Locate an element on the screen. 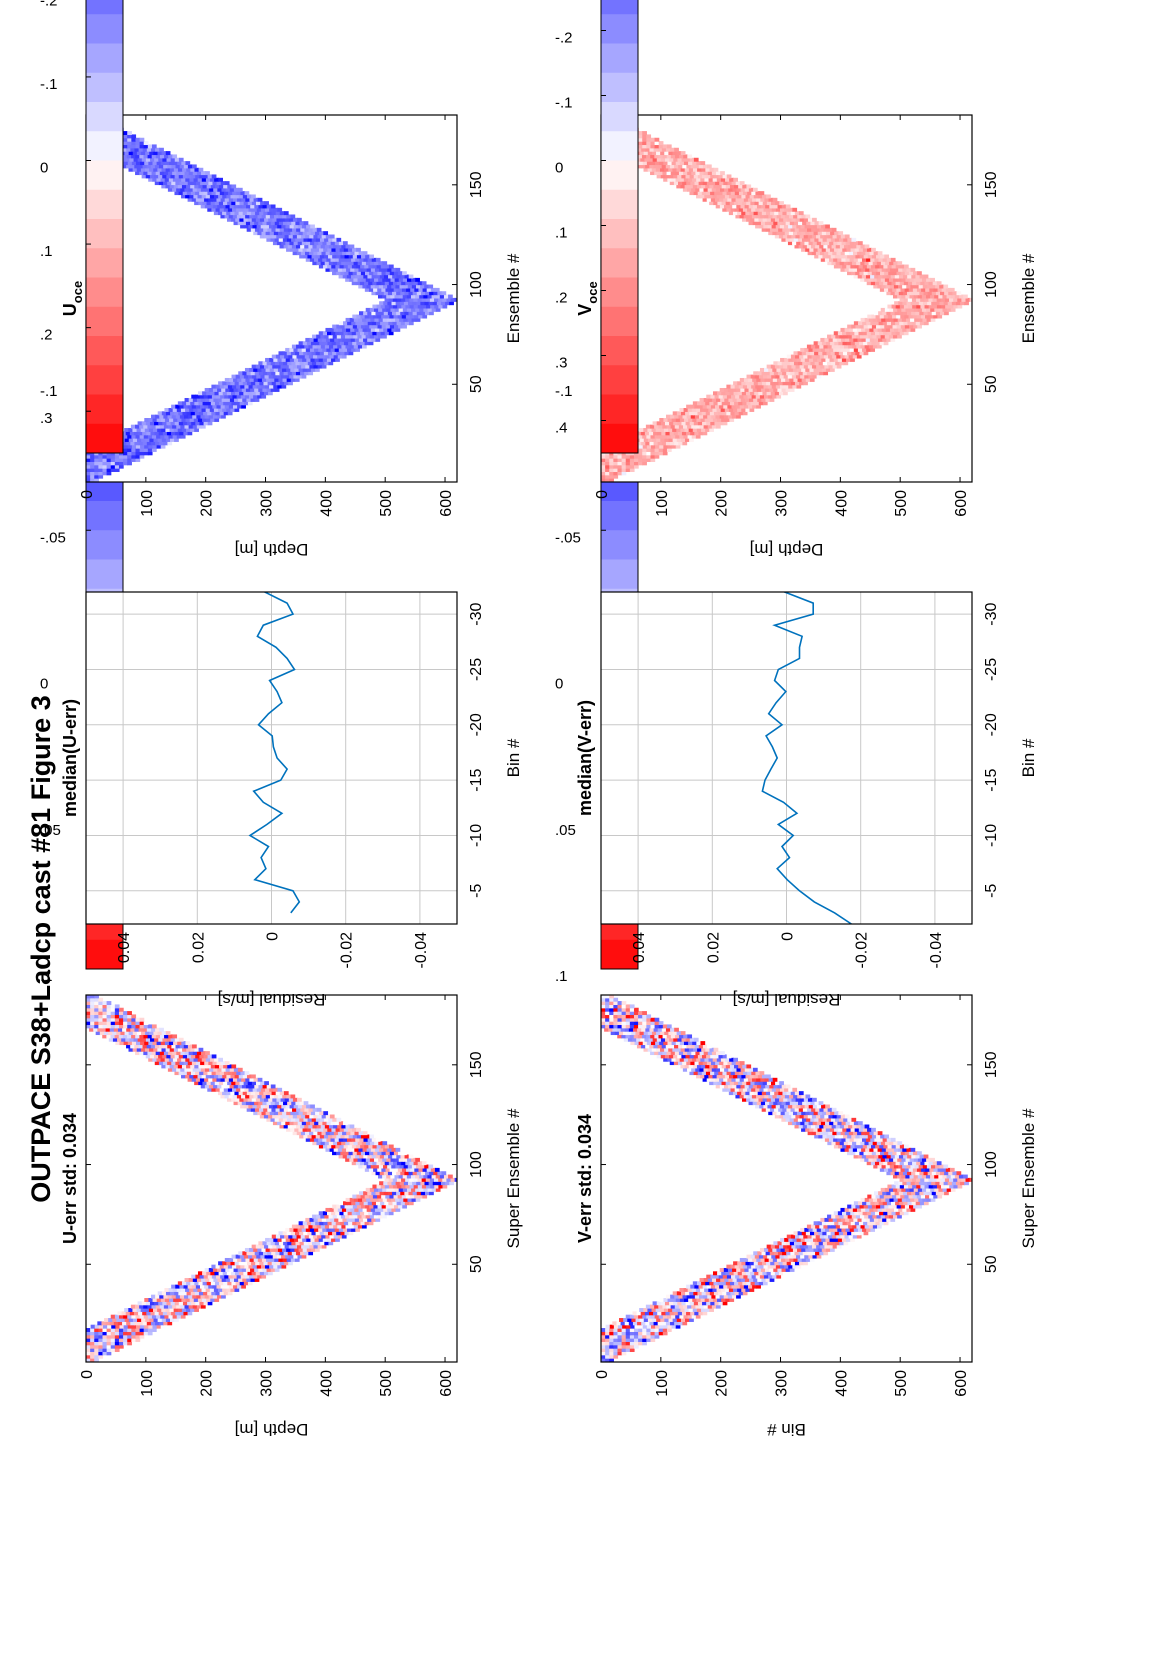 The height and width of the screenshot is (1679, 1165). colorbar-swatch is located at coordinates (104, 262).